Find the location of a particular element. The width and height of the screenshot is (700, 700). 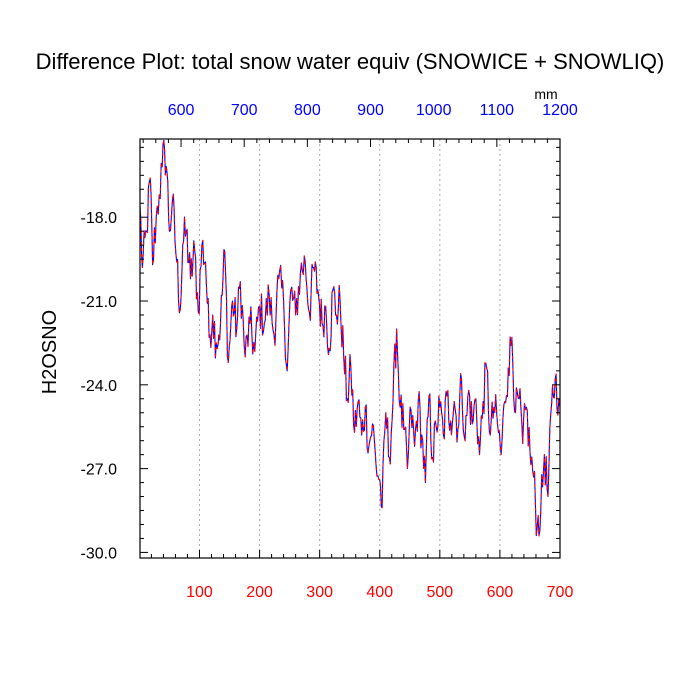

top-x-tick-label: 1000 is located at coordinates (434, 110).